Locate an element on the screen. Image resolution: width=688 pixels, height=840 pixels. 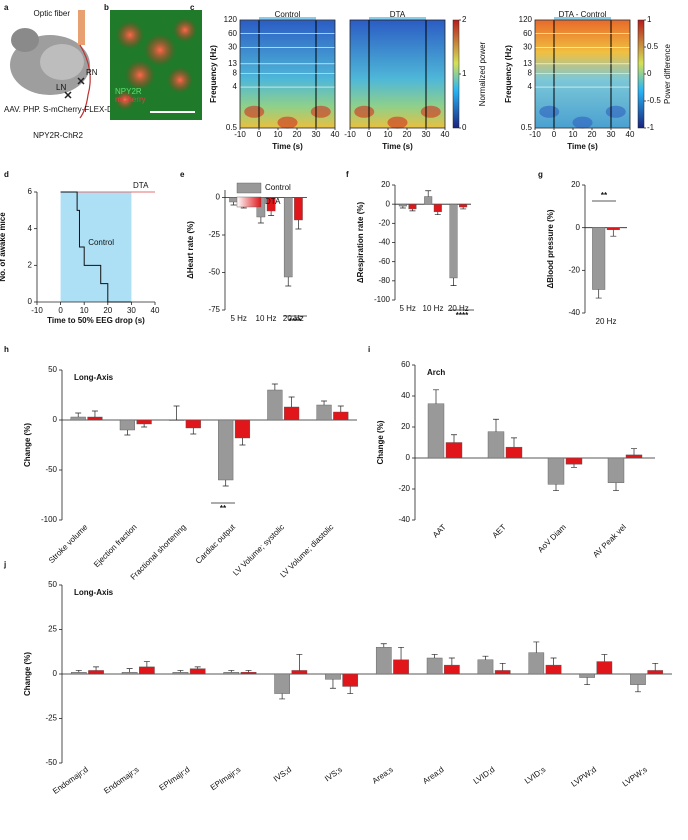
y-tick-label: -20 is located at coordinates (404, 488).